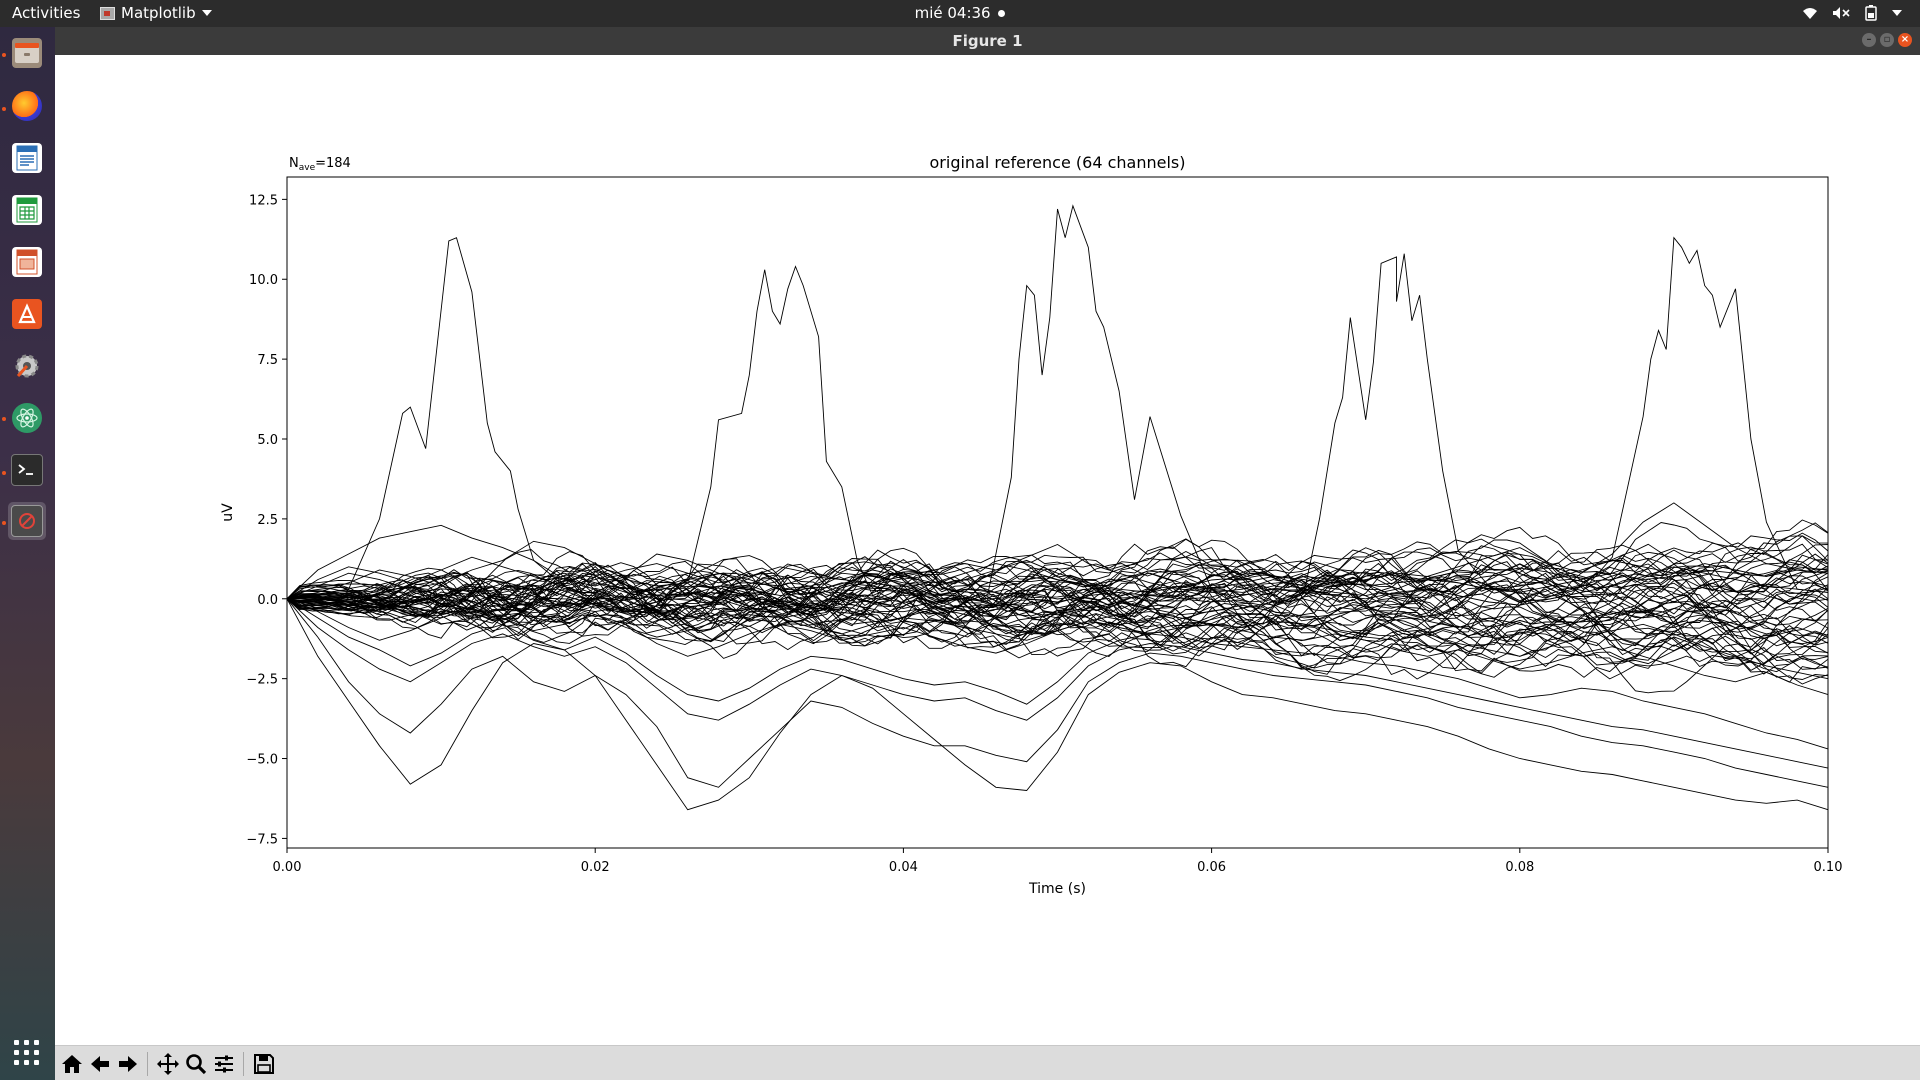  I want to click on dock-terminal, so click(27, 470).